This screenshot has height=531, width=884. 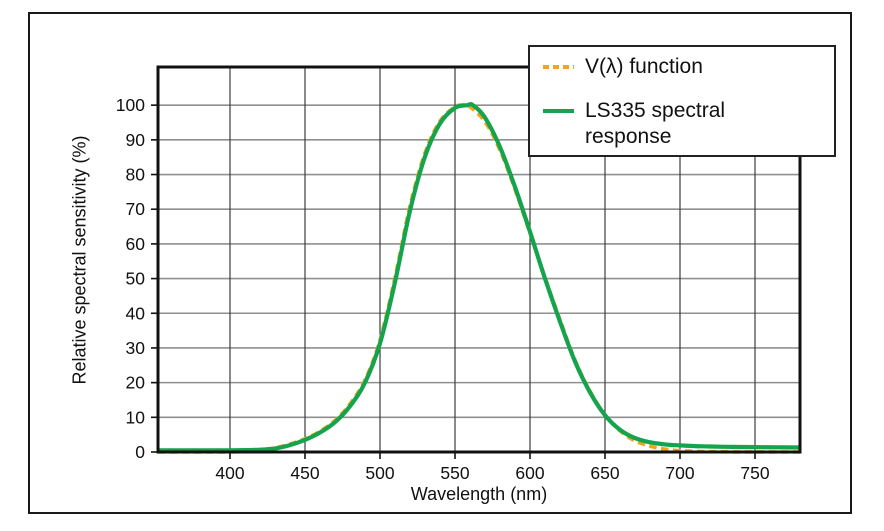 I want to click on y-tick-label: 70, so click(x=136, y=209).